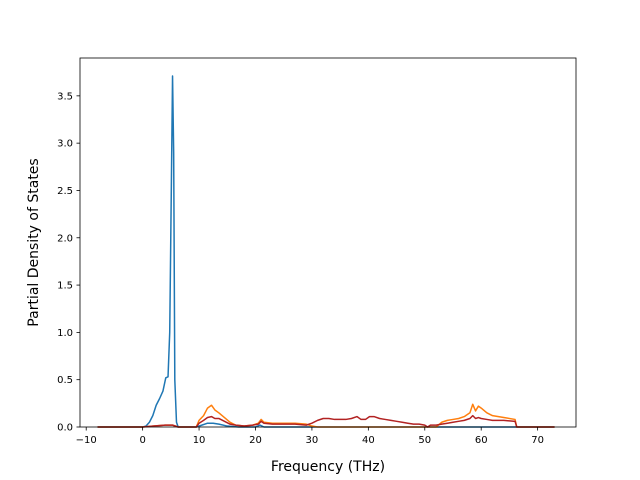  I want to click on x-tick-label: −10, so click(86, 440).